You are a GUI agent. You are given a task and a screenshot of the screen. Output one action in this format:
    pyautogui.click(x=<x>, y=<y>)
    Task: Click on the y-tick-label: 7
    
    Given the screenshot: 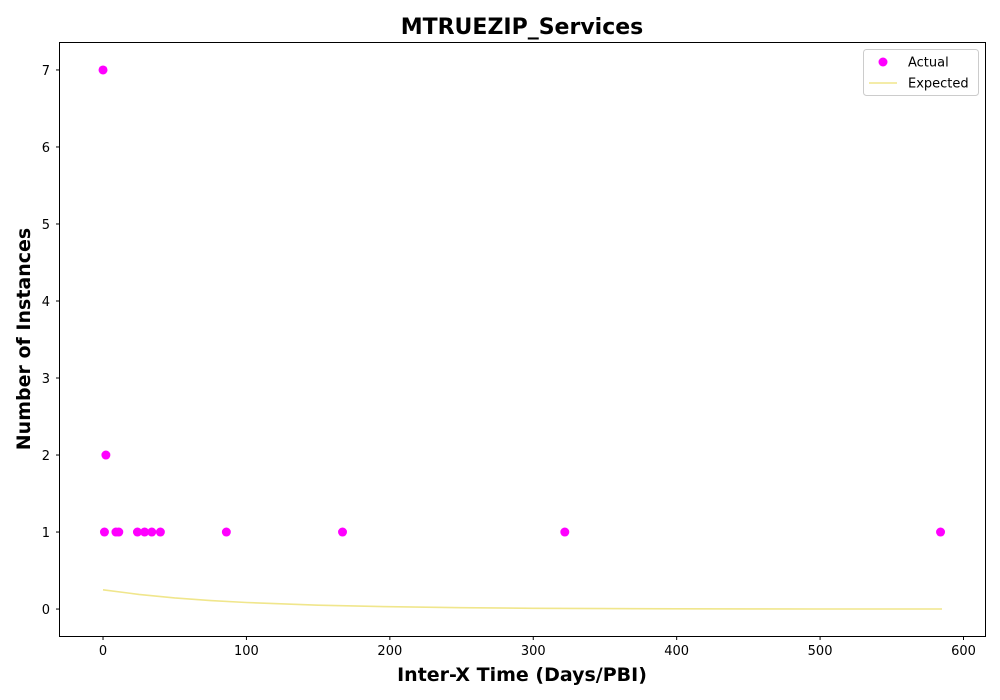 What is the action you would take?
    pyautogui.click(x=46, y=71)
    